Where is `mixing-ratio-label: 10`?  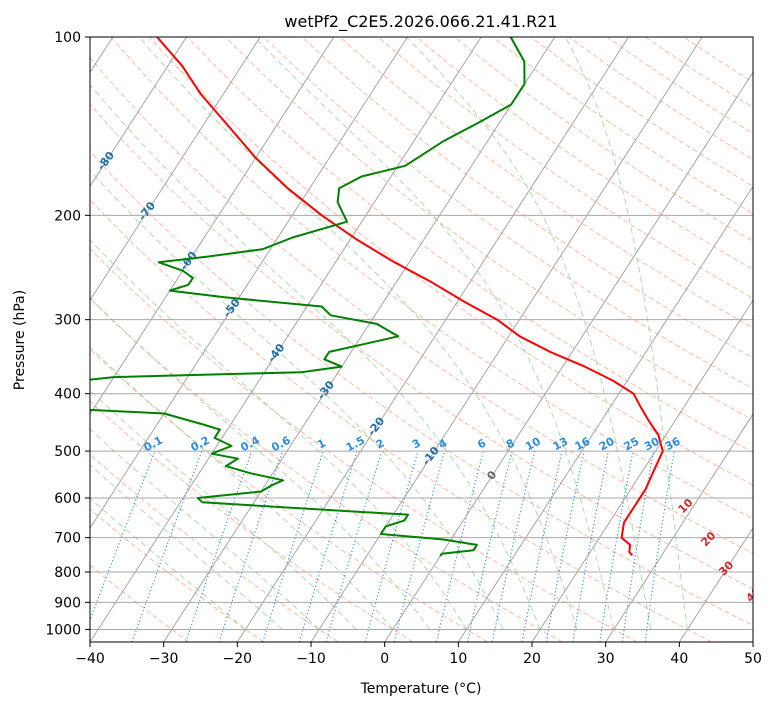 mixing-ratio-label: 10 is located at coordinates (533, 444).